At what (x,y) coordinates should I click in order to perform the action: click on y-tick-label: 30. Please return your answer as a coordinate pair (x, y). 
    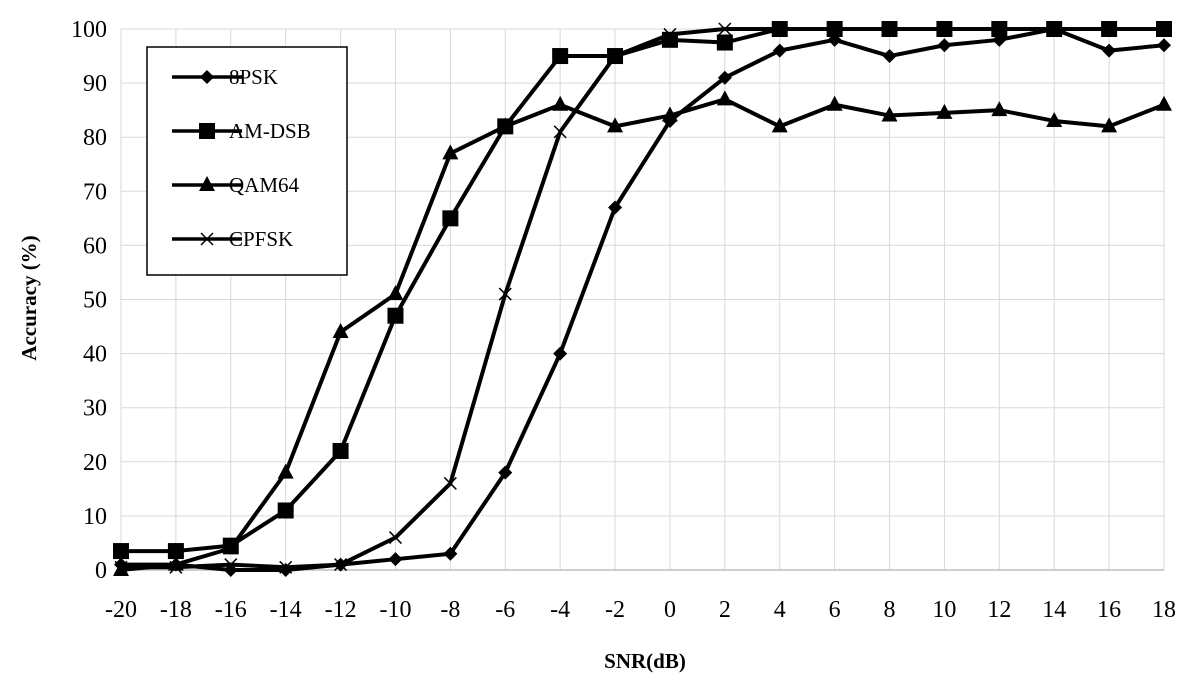
    Looking at the image, I should click on (95, 409).